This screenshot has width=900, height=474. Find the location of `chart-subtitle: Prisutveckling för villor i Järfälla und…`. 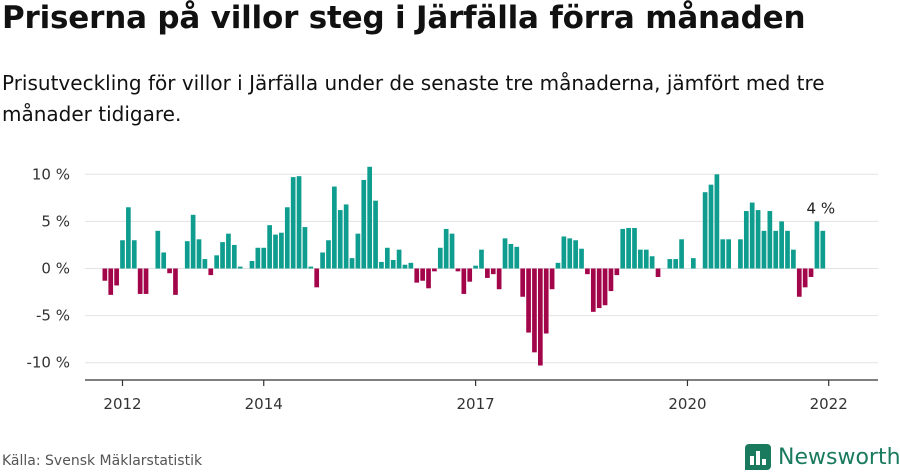

chart-subtitle: Prisutveckling för villor i Järfälla und… is located at coordinates (413, 98).